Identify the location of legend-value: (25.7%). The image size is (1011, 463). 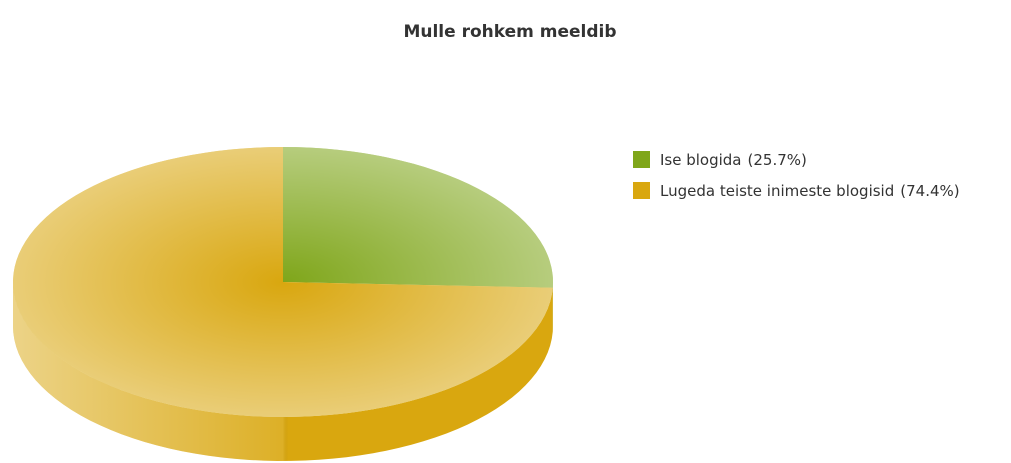
(777, 160).